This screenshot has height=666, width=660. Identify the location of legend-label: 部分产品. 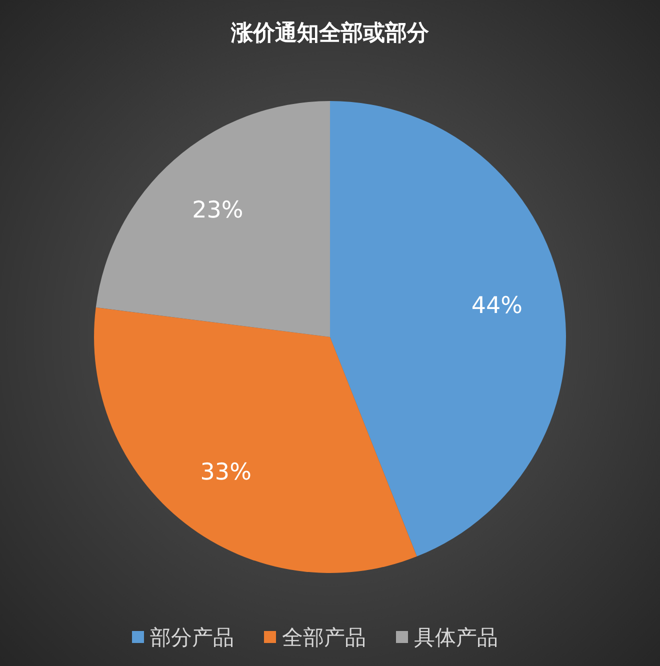
(192, 637).